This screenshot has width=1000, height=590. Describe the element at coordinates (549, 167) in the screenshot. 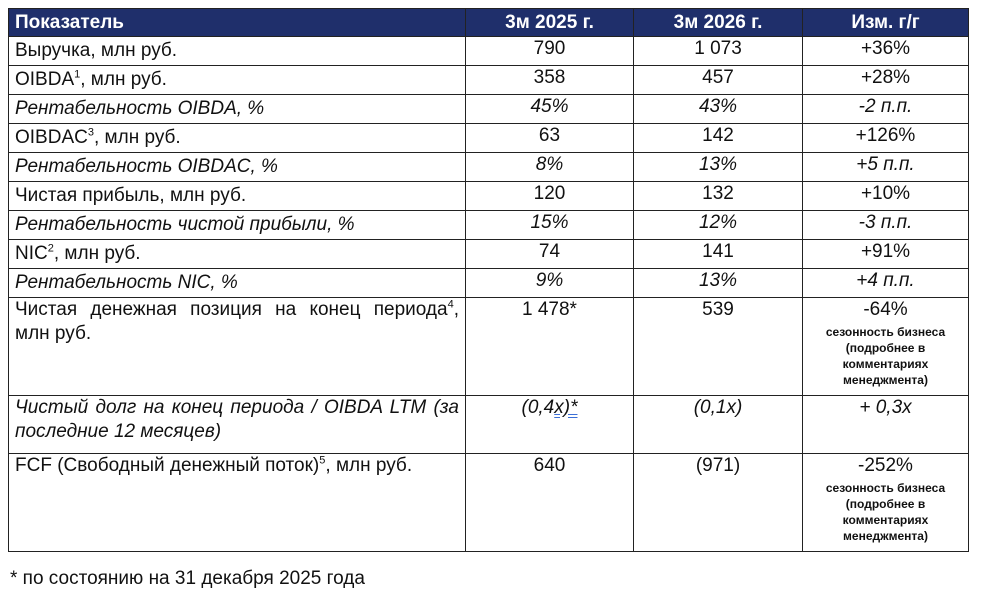

I see `value-2025: 8%` at that location.